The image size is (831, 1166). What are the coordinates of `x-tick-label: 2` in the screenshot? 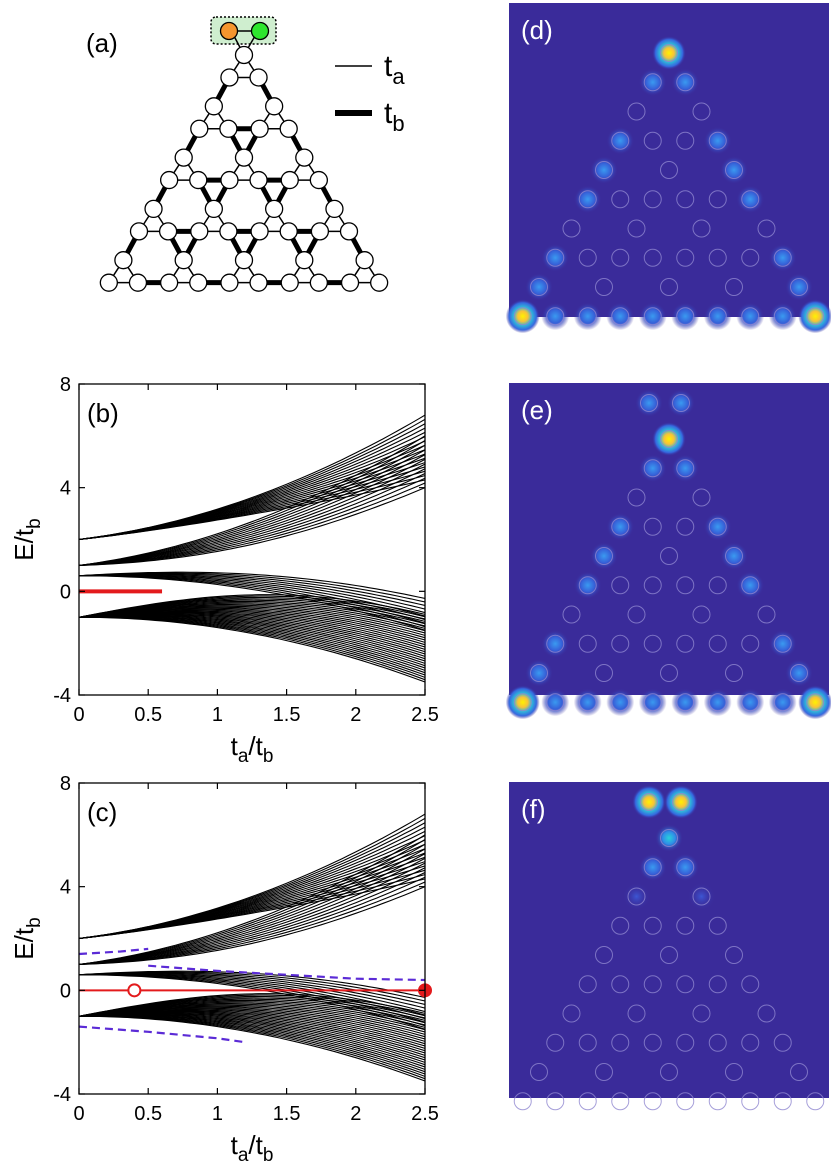 It's located at (355, 1114).